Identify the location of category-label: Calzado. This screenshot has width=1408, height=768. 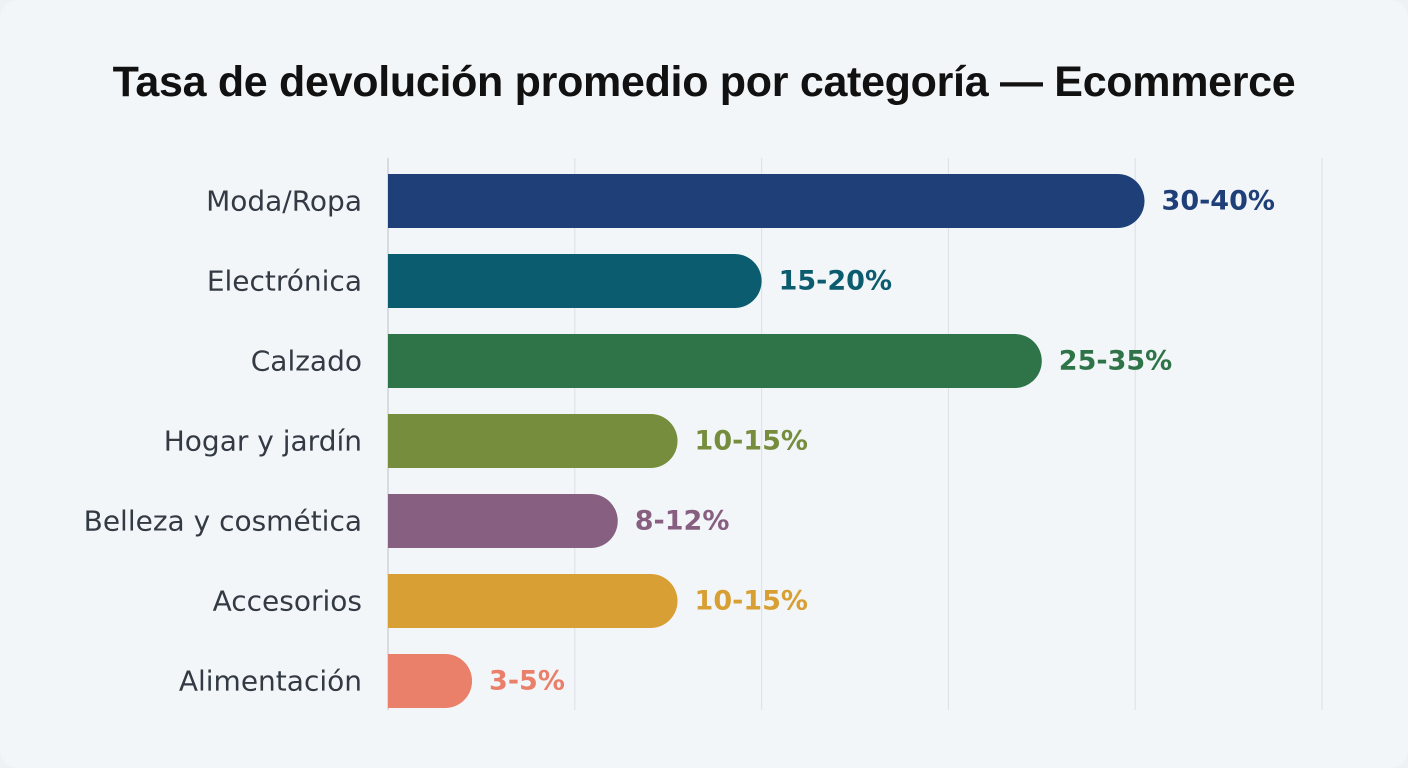
(306, 361).